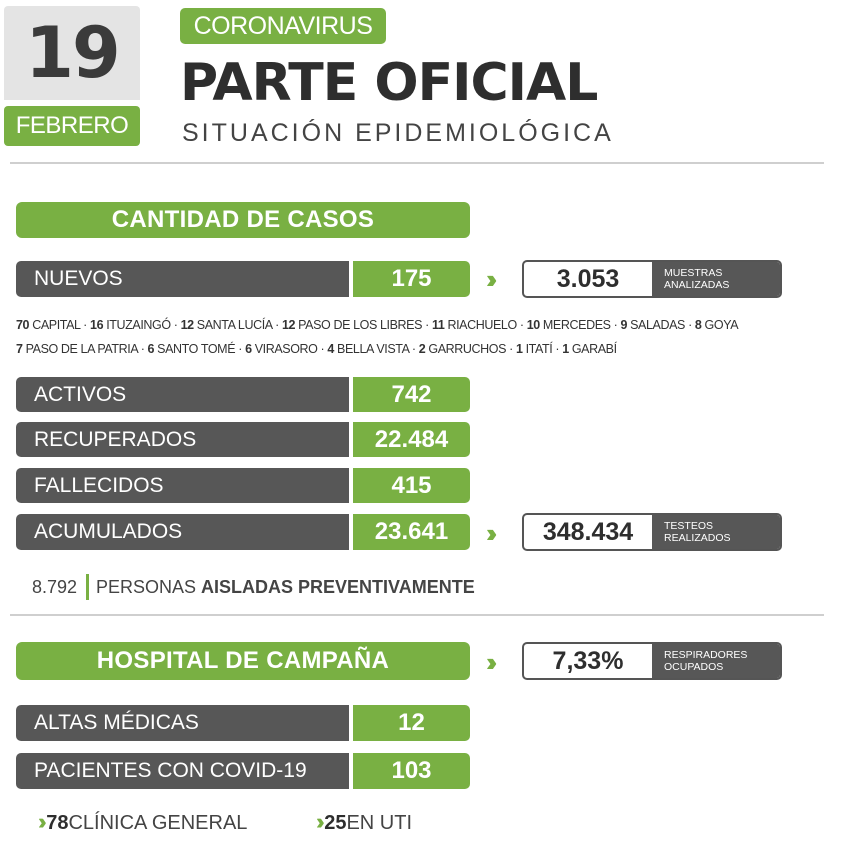 The width and height of the screenshot is (860, 860). Describe the element at coordinates (657, 325) in the screenshot. I see `dept-name: SALADAS` at that location.